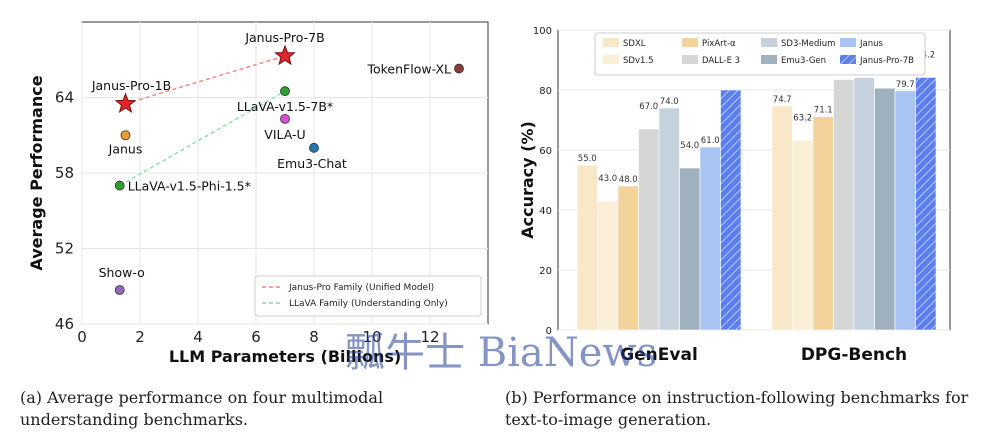 This screenshot has width=1000, height=439. I want to click on point-janus, so click(125, 135).